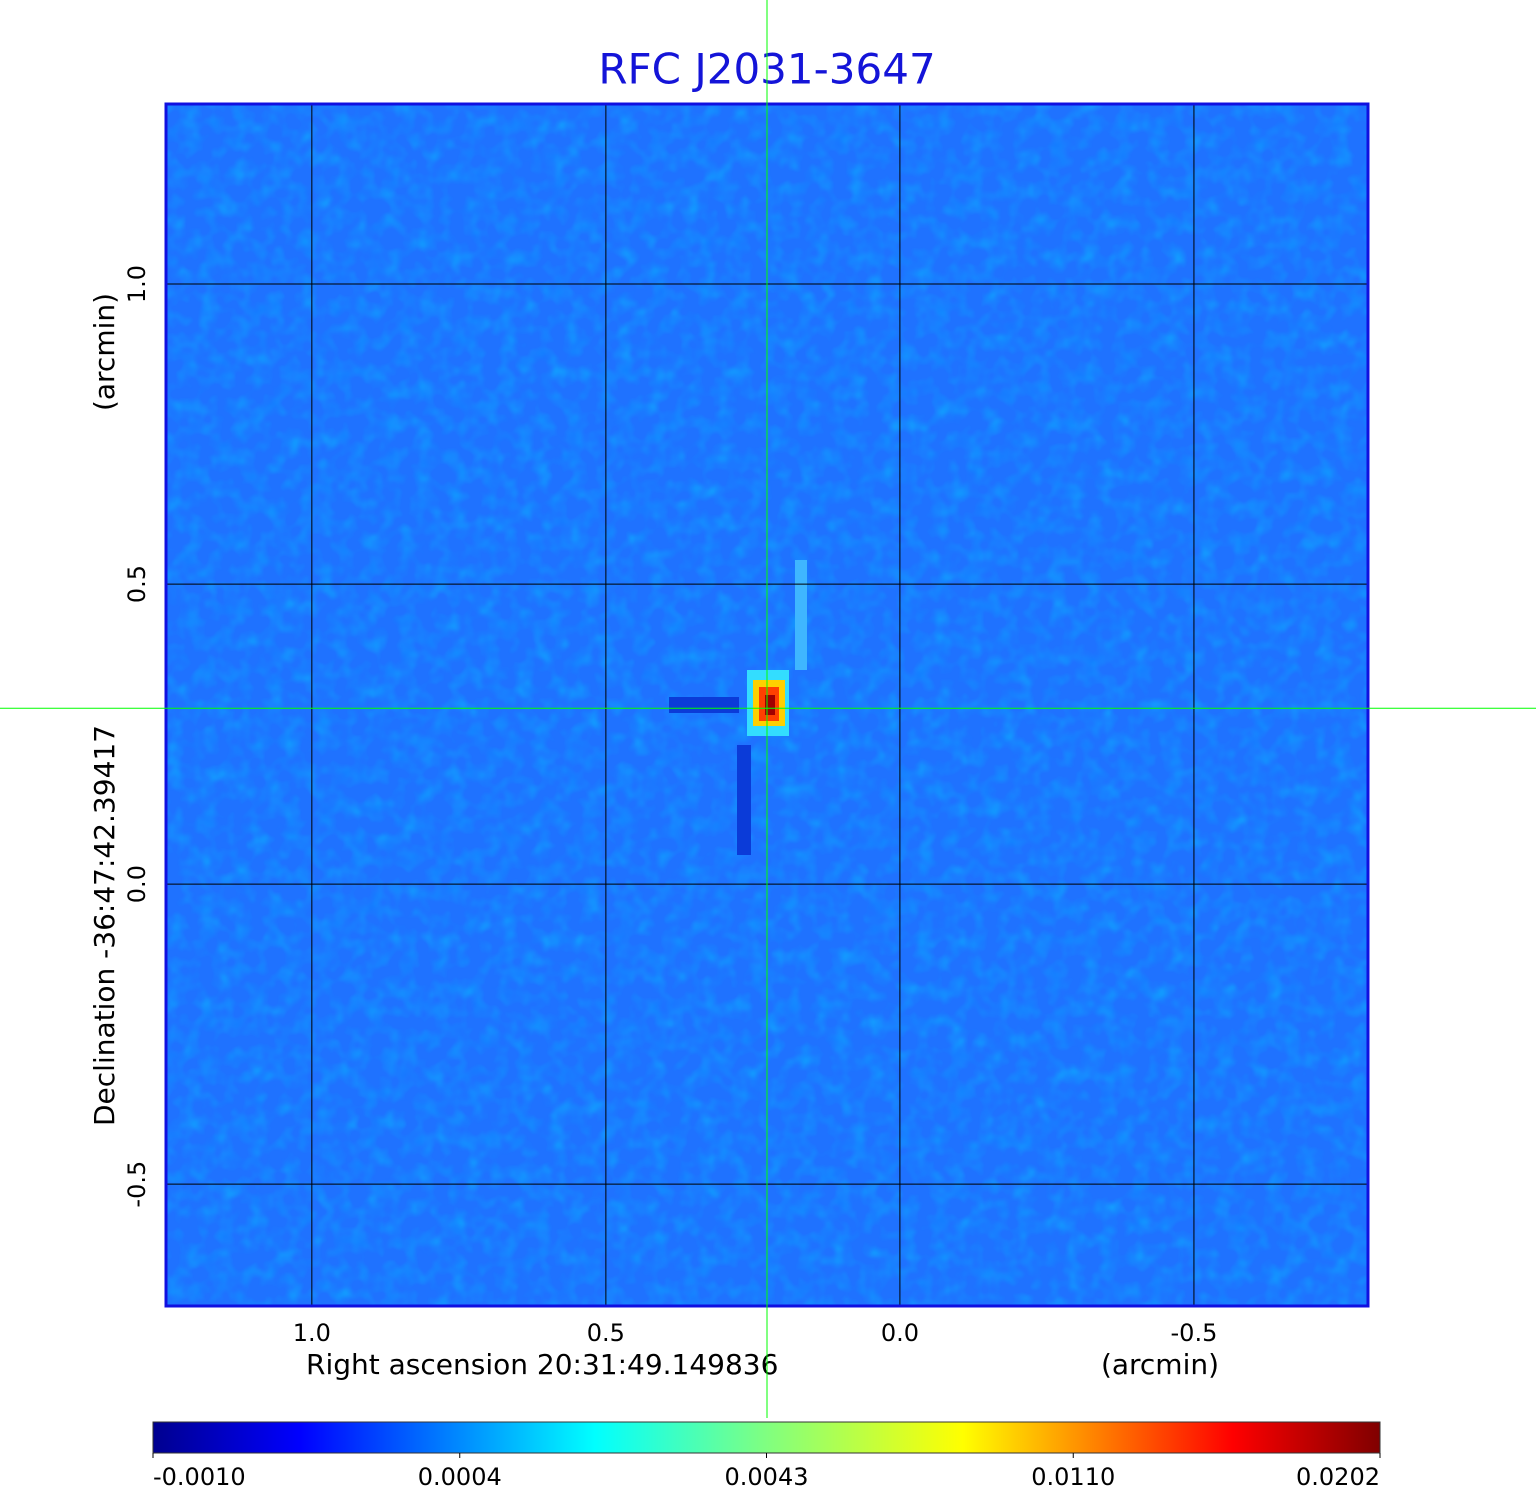 The image size is (1536, 1511). I want to click on x-tick-label: 1.0, so click(312, 1333).